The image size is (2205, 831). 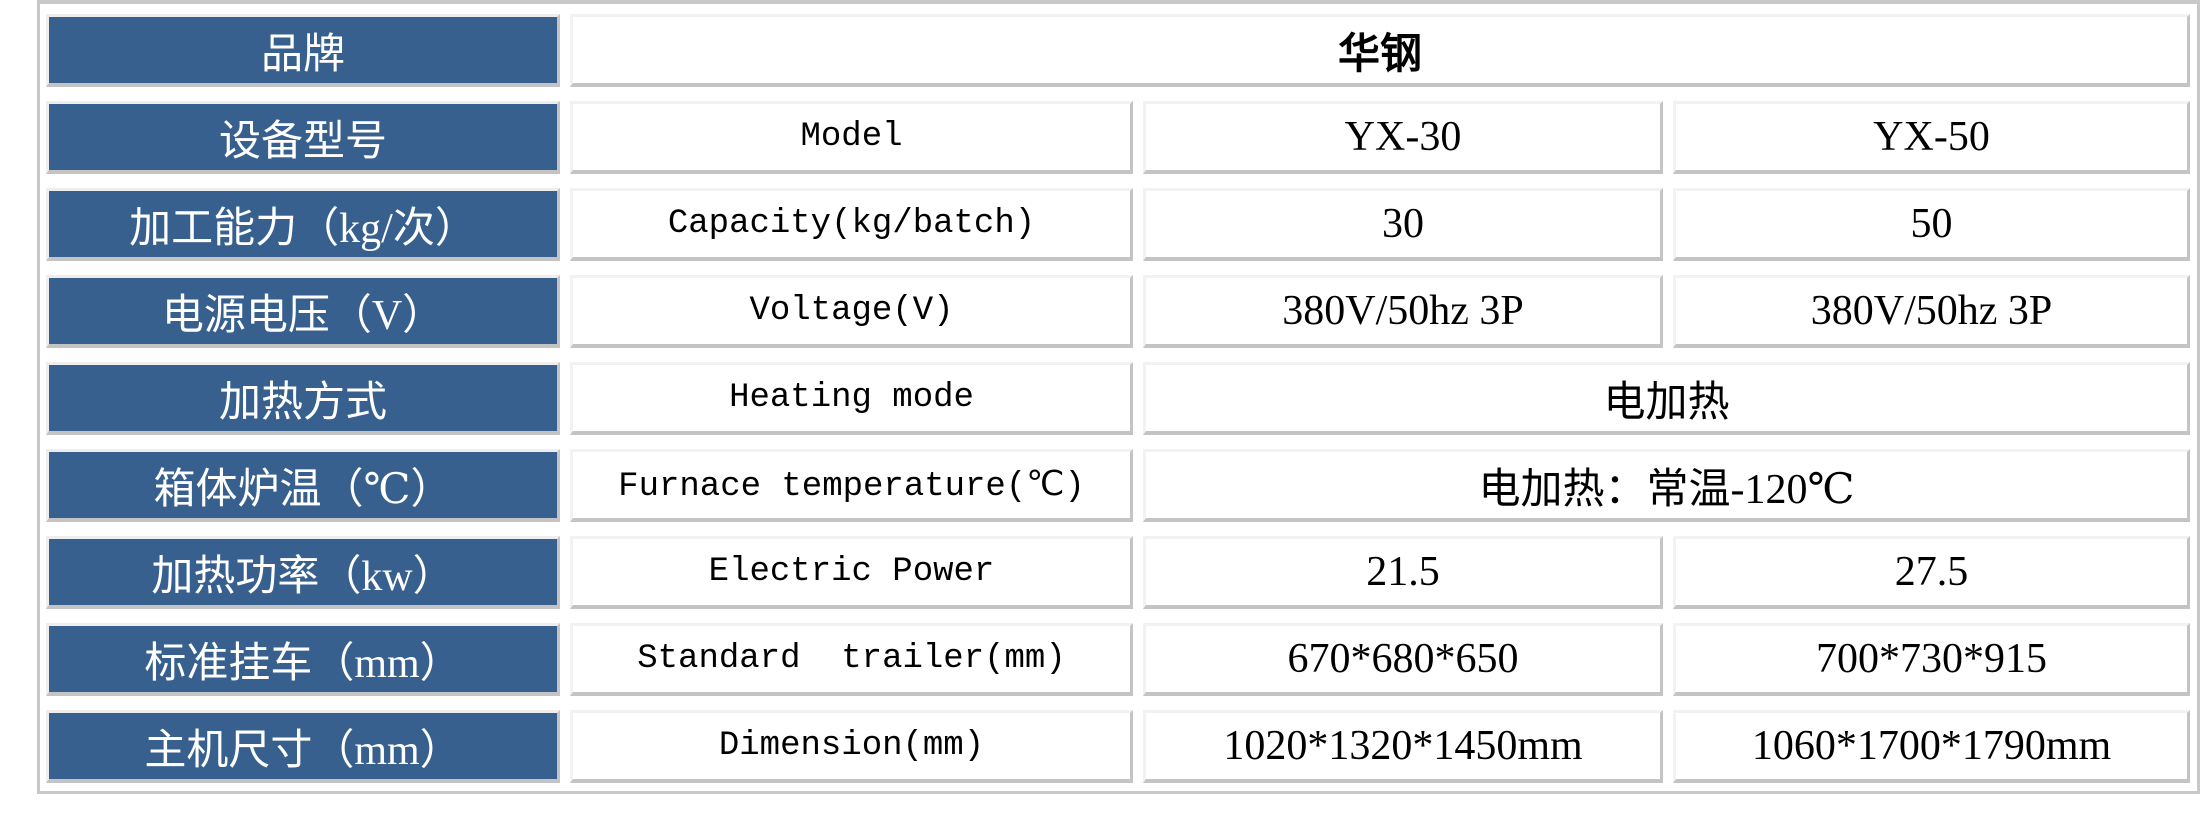 I want to click on power-yx50: 27.5, so click(x=1931, y=572).